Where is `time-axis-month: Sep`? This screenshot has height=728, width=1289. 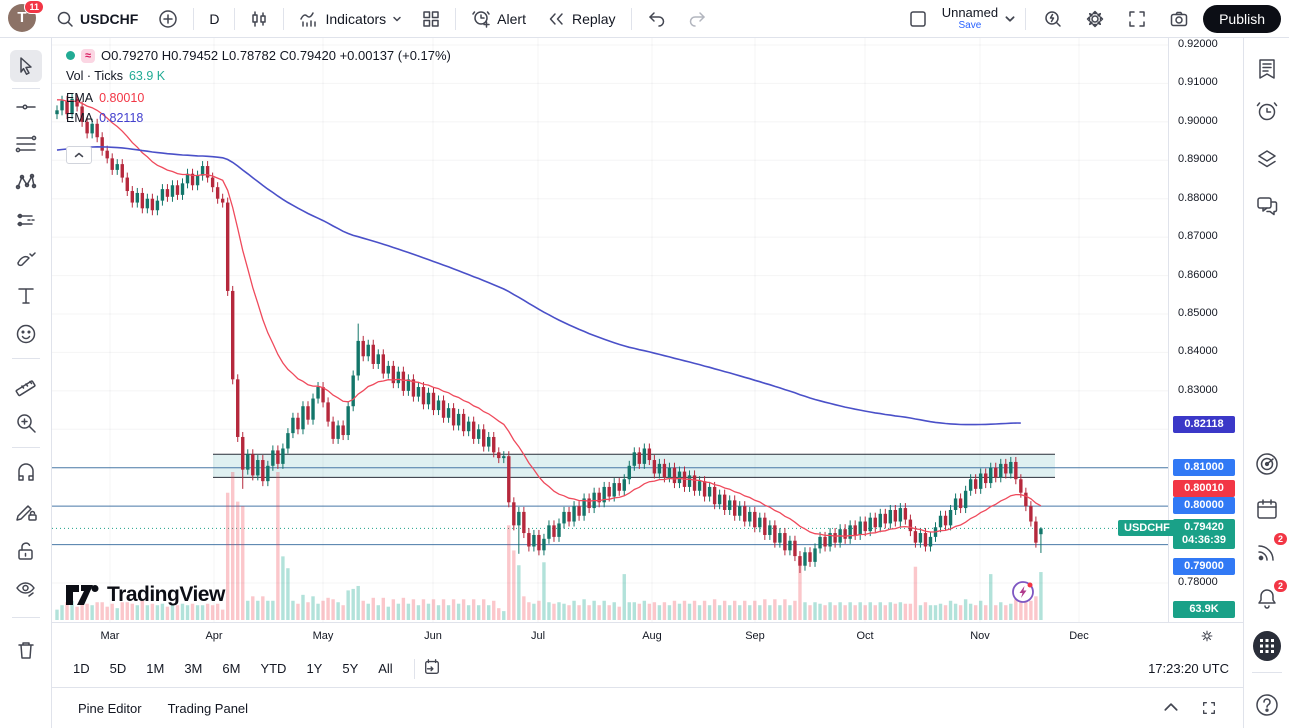
time-axis-month: Sep is located at coordinates (755, 636).